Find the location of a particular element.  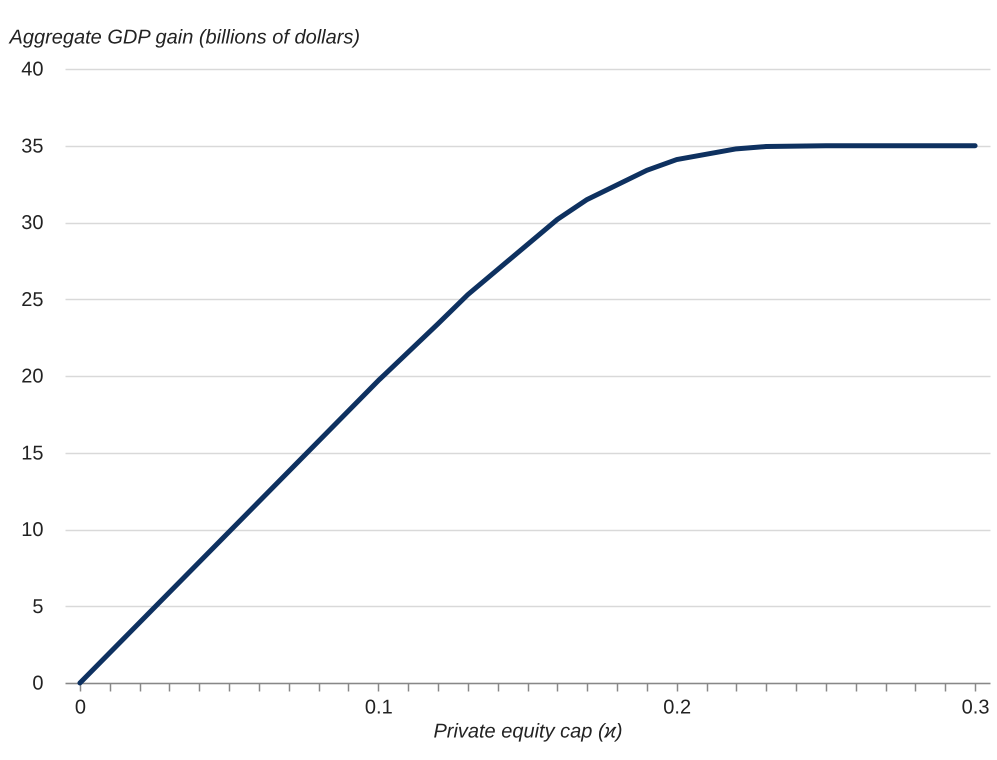

y-tick-label: 35 is located at coordinates (32, 146).